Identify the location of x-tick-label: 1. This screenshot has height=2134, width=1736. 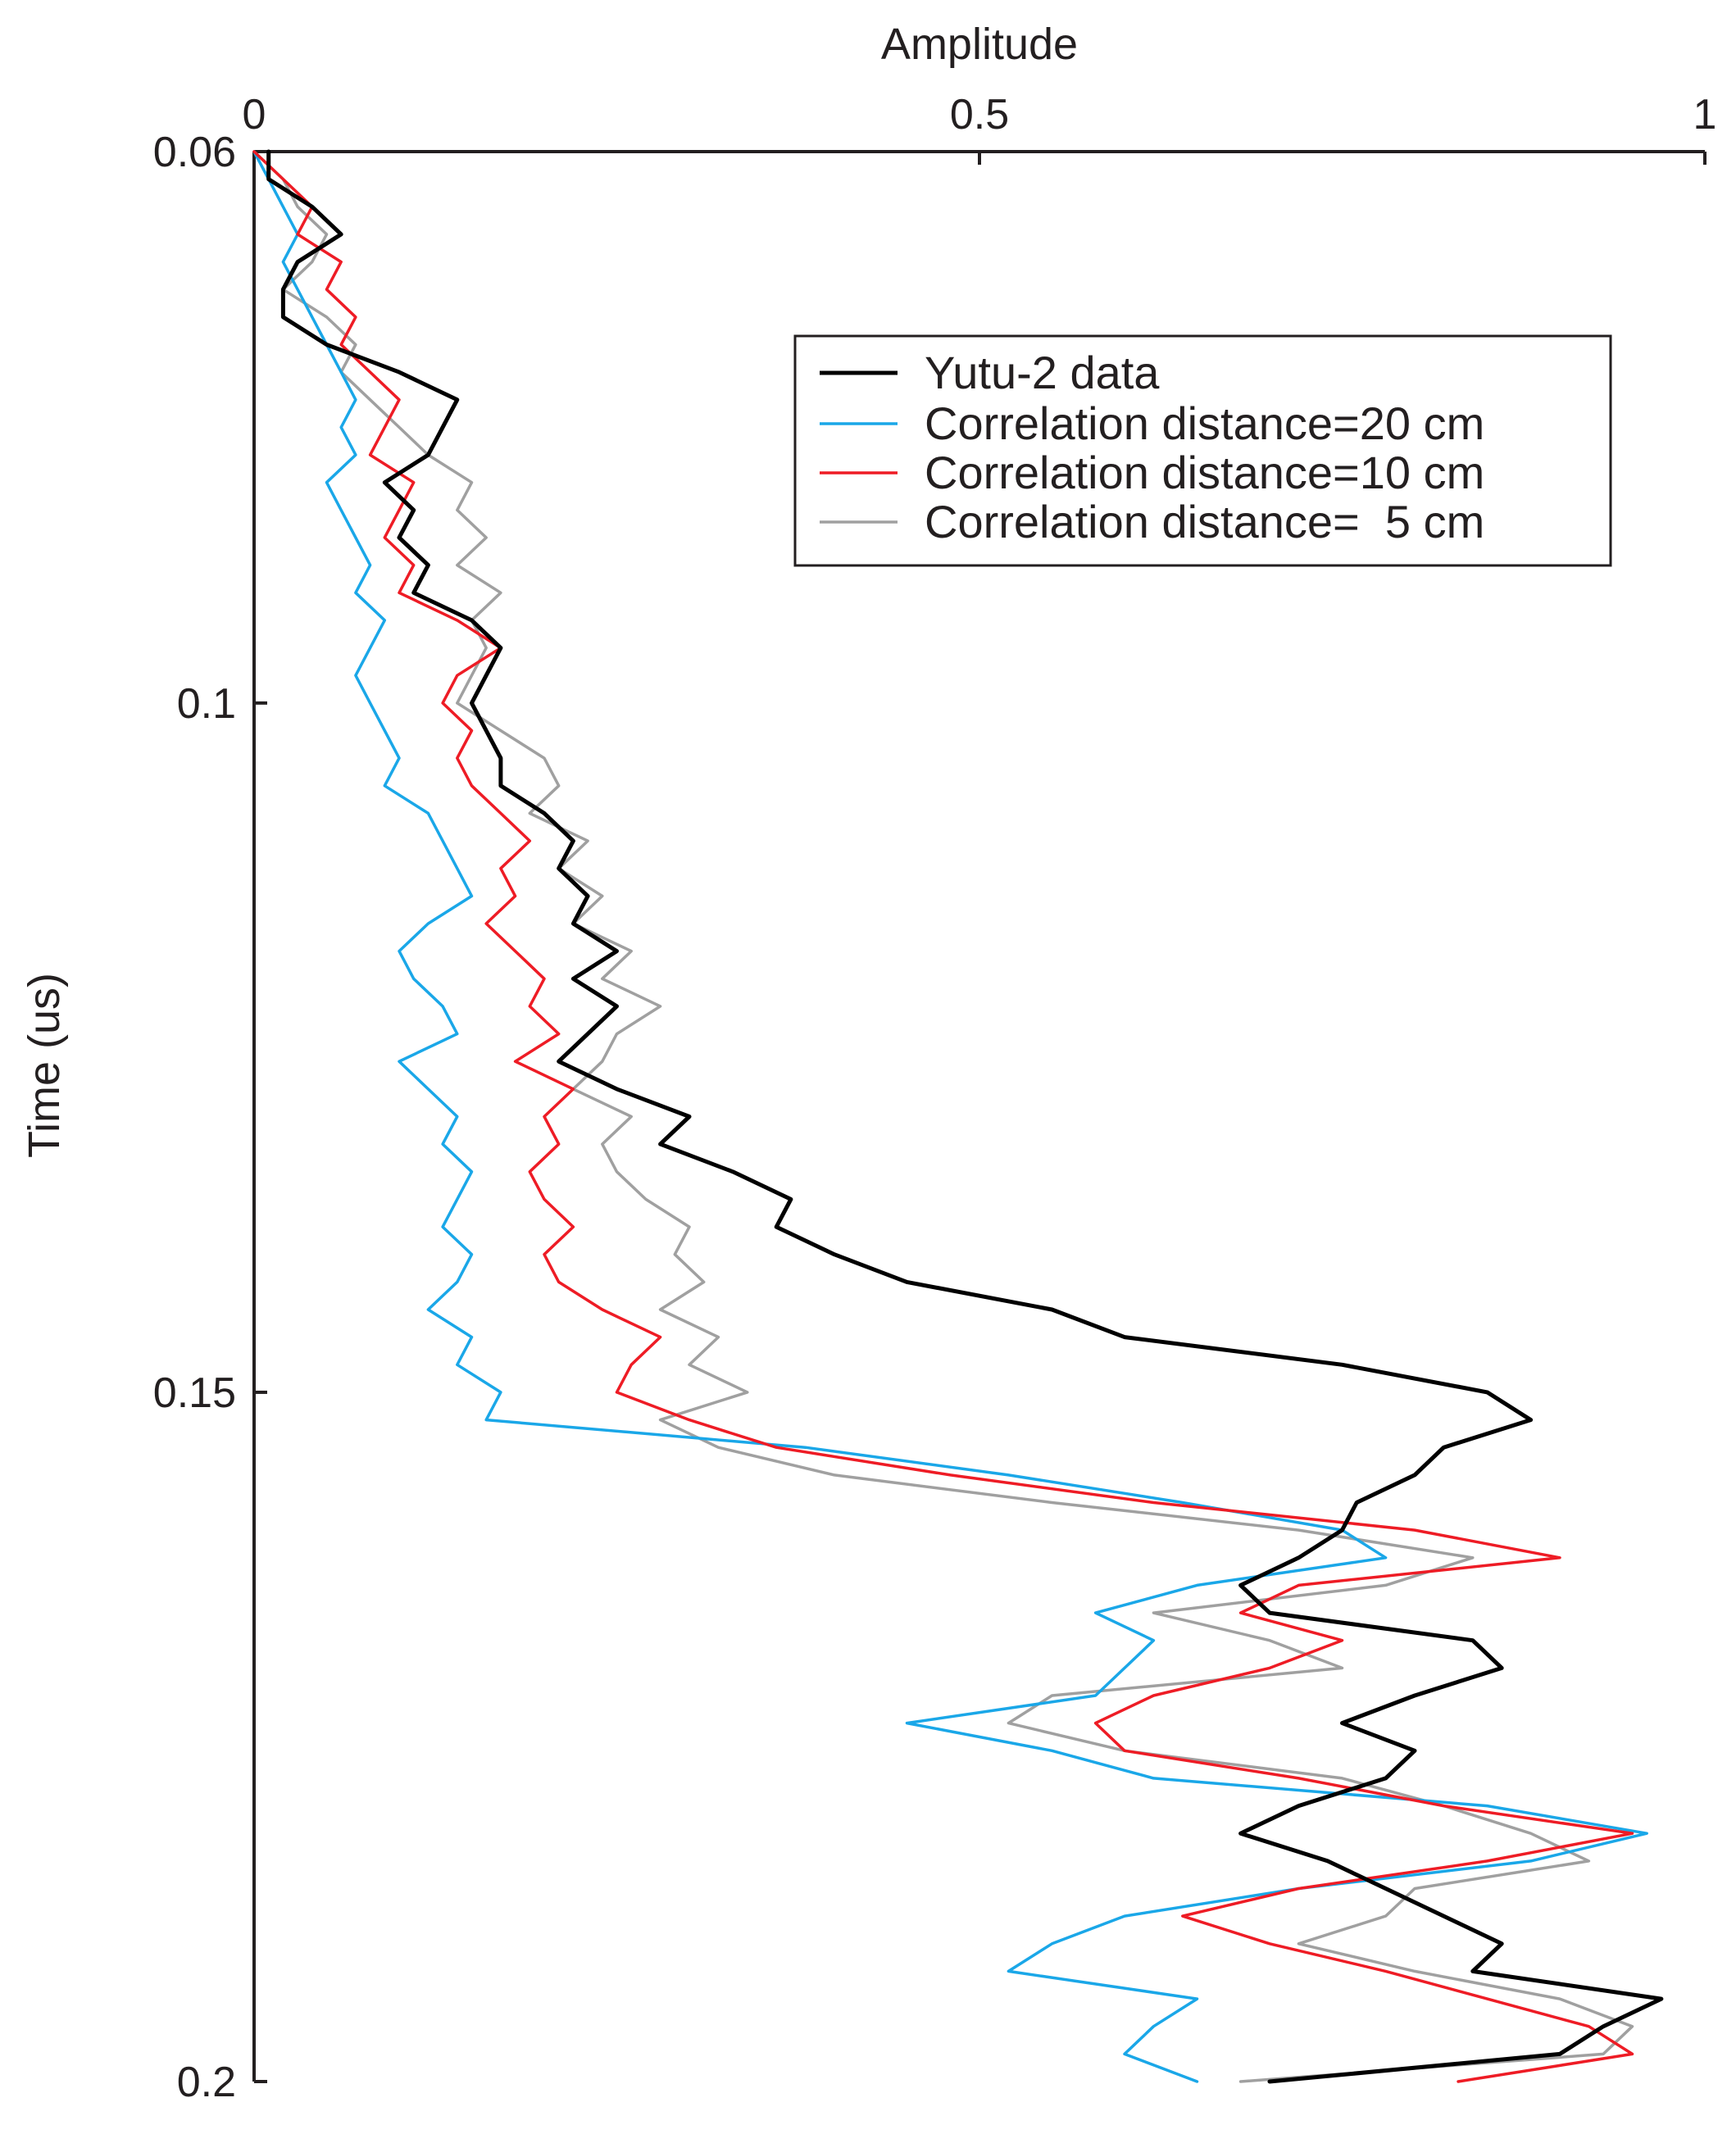
(1705, 115).